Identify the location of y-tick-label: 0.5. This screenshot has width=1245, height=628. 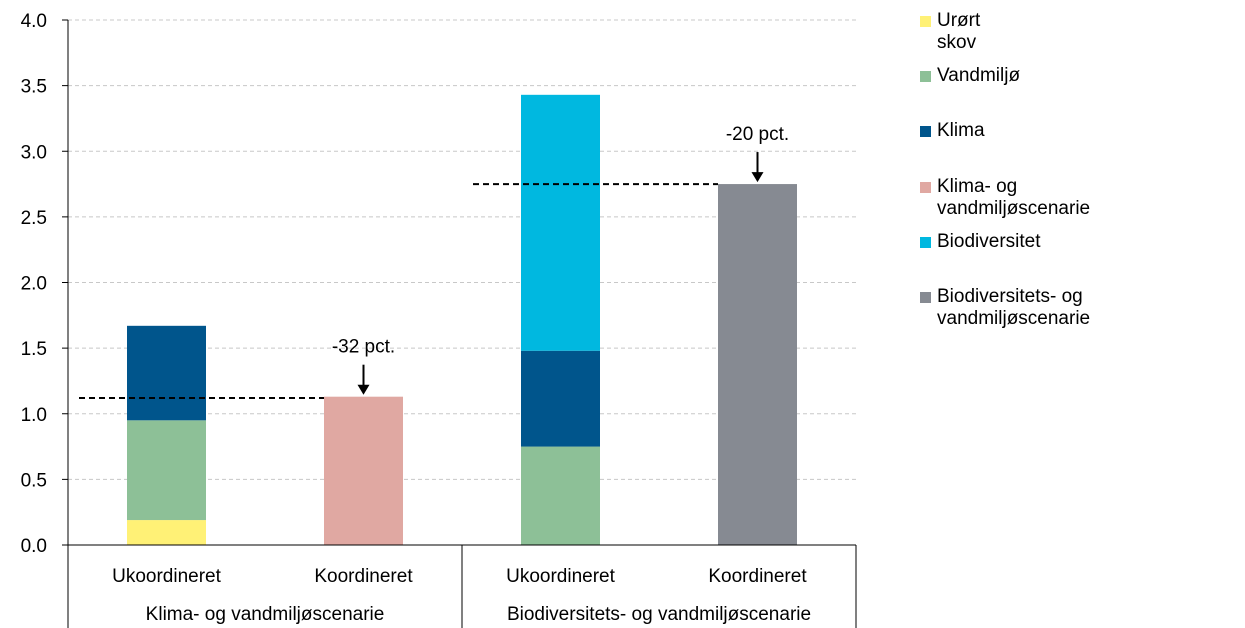
(34, 480).